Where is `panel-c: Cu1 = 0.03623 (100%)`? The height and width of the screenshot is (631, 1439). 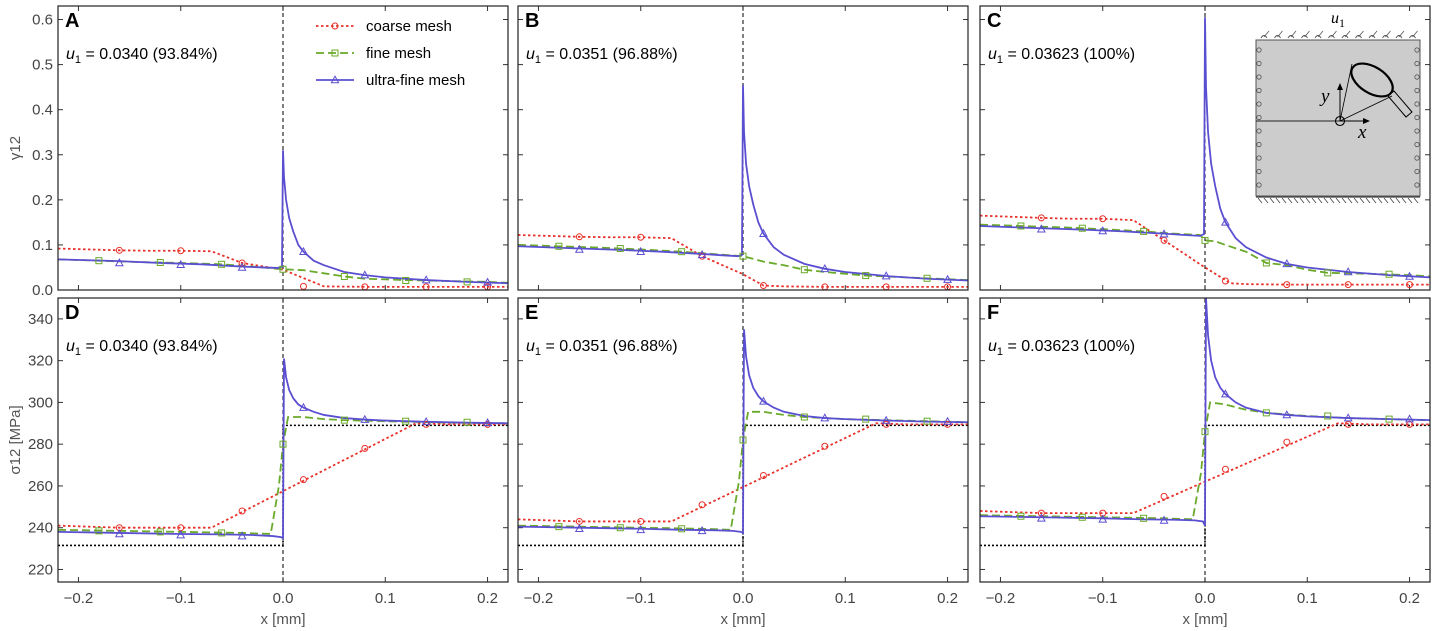
panel-c: Cu1 = 0.03623 (100%) is located at coordinates (1205, 148).